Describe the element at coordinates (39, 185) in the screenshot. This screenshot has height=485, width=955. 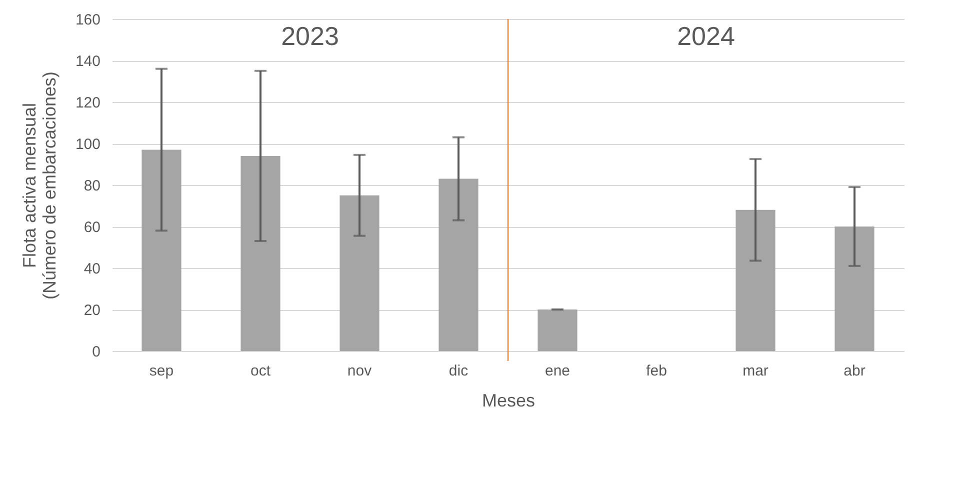
I see `y-axis-title: Flota activa mensual (Número de embarcaciones)` at that location.